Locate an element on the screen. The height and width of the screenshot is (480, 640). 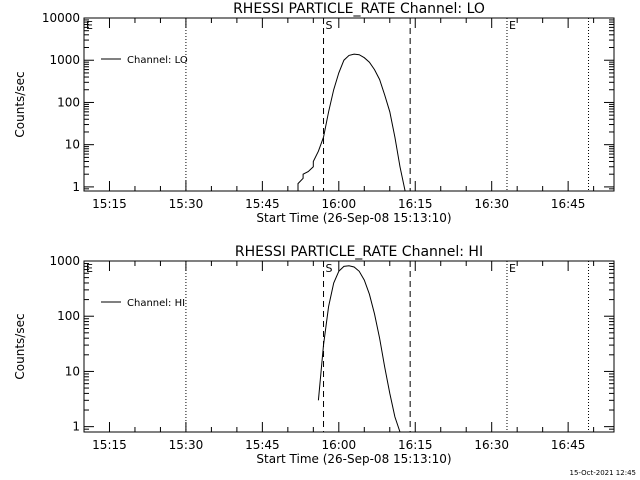
footer-timestamp: 15-Oct-2021 12:45 is located at coordinates (603, 473).